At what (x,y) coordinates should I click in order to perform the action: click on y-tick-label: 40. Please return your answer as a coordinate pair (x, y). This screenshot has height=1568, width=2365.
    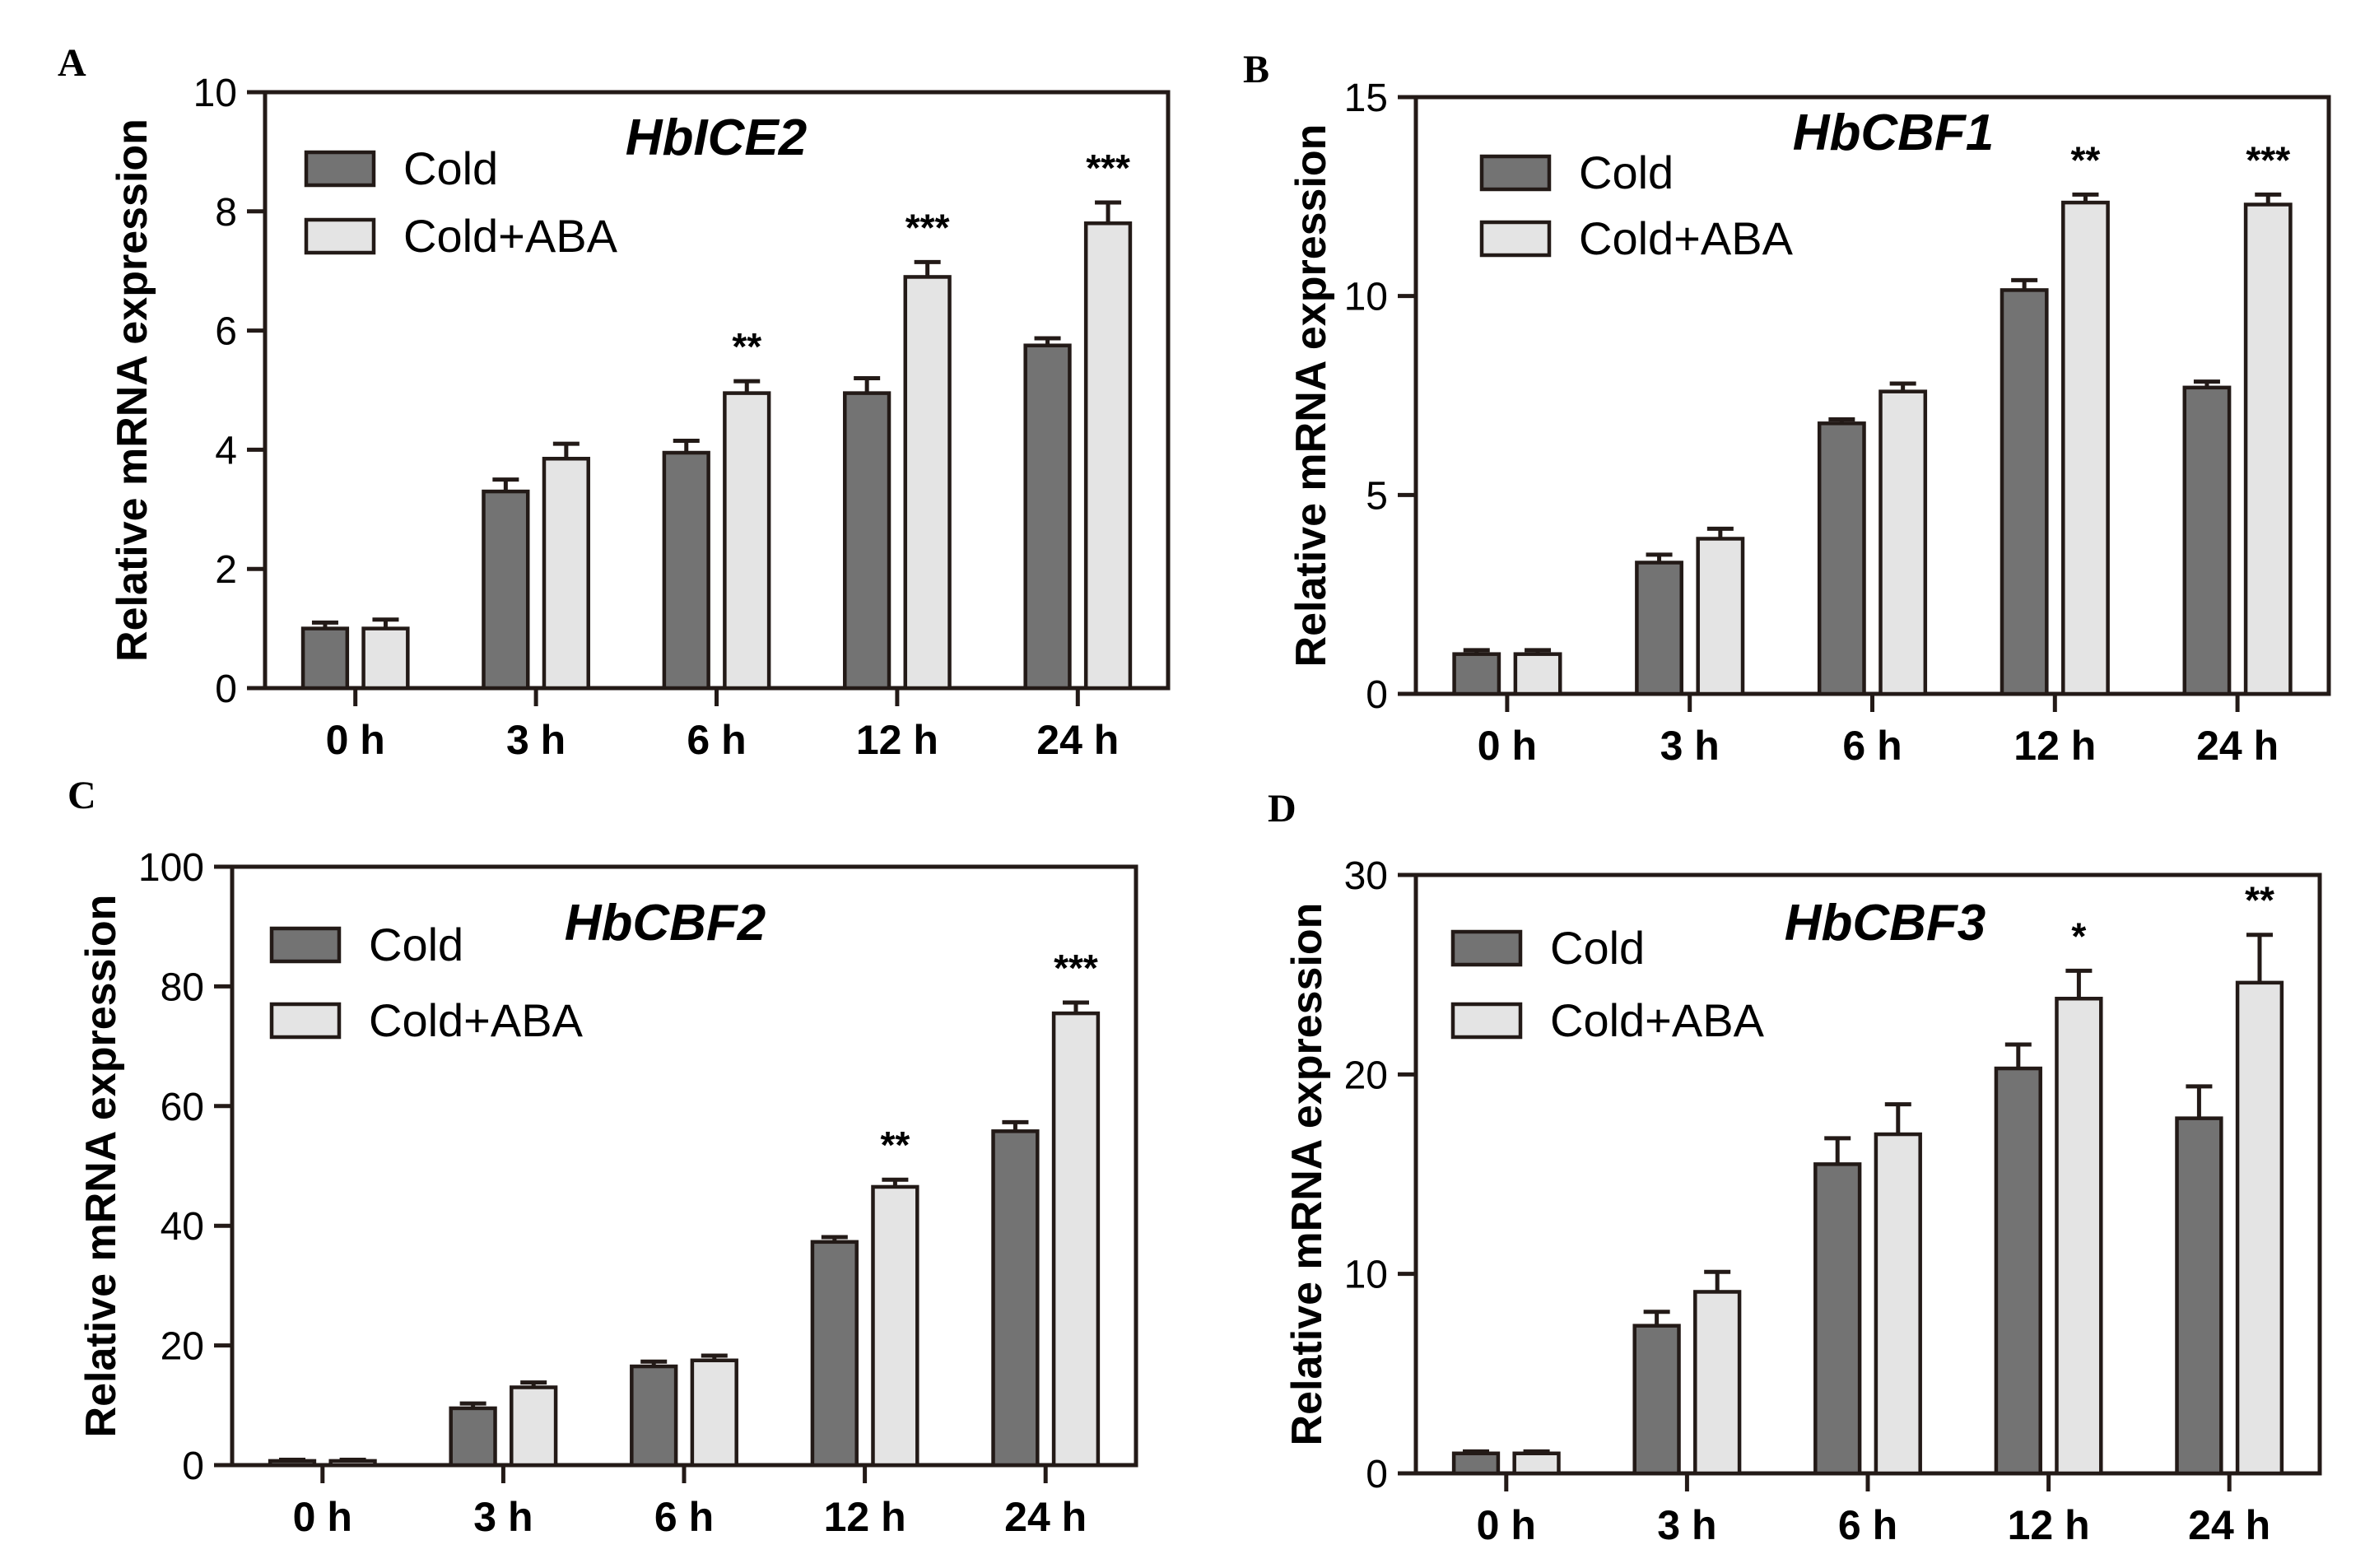
    Looking at the image, I should click on (182, 1227).